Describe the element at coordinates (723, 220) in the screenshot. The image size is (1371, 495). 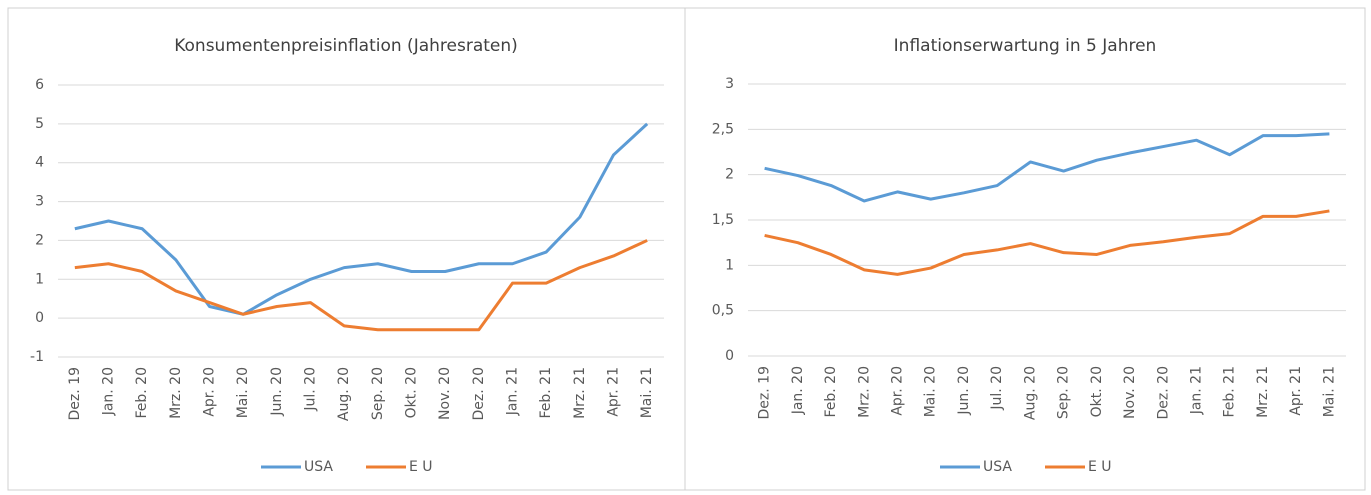
I see `y-tick-label: 1,5` at that location.